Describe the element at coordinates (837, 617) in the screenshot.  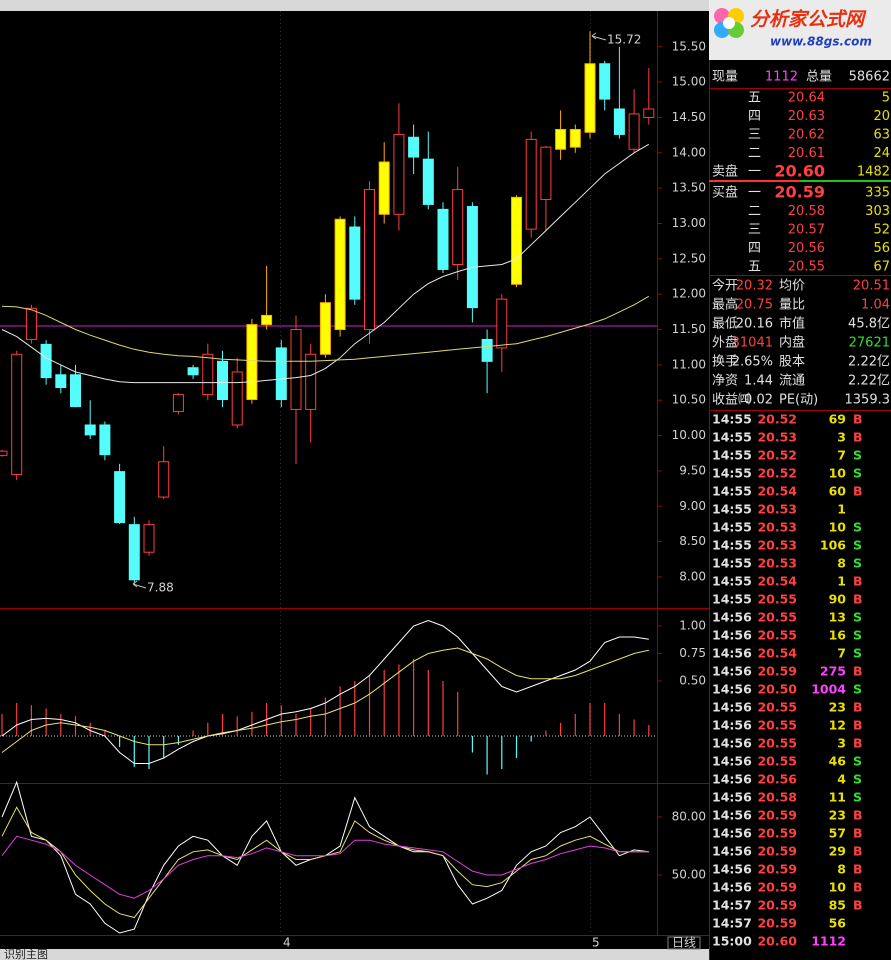
I see `trade-volume: 13` at that location.